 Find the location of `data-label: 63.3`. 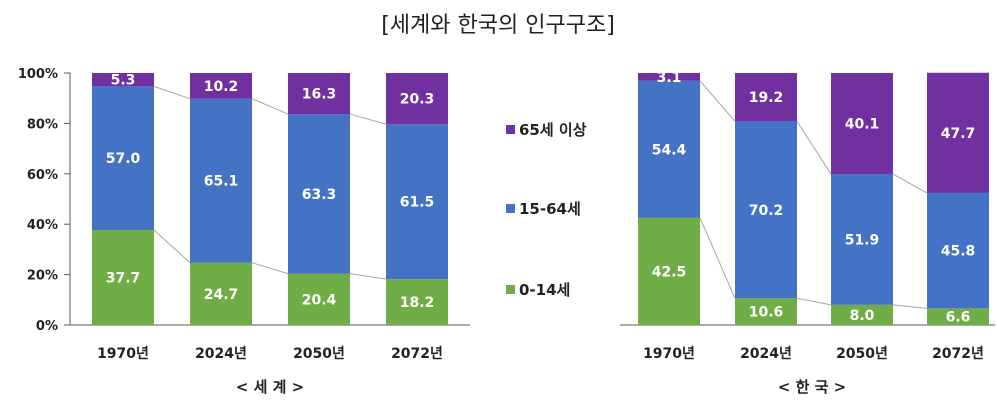

data-label: 63.3 is located at coordinates (319, 195).